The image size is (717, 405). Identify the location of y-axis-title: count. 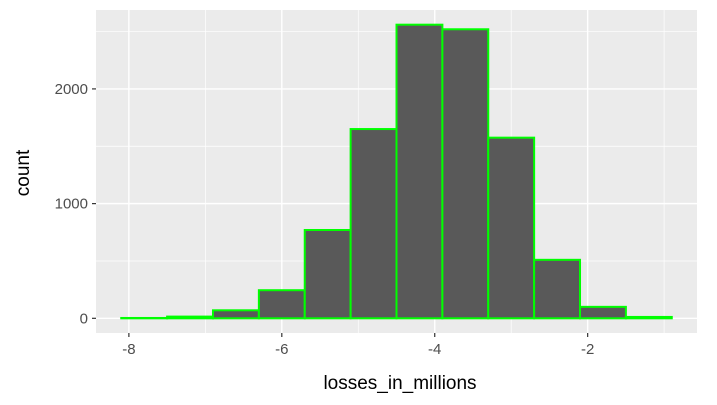
(23, 172).